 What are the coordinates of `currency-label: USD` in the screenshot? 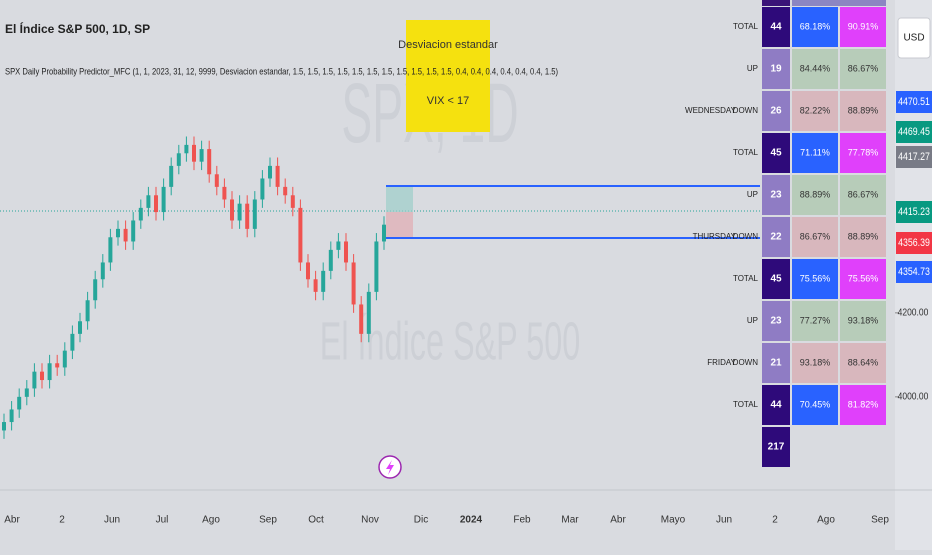 It's located at (913, 38).